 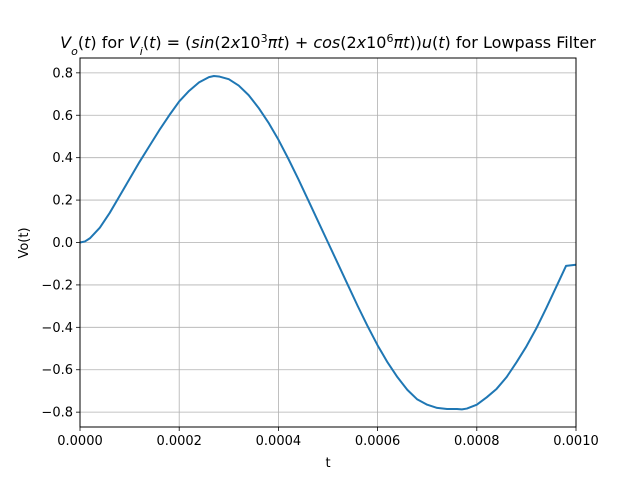 What do you see at coordinates (378, 441) in the screenshot?
I see `x-tick-label: 0.0006` at bounding box center [378, 441].